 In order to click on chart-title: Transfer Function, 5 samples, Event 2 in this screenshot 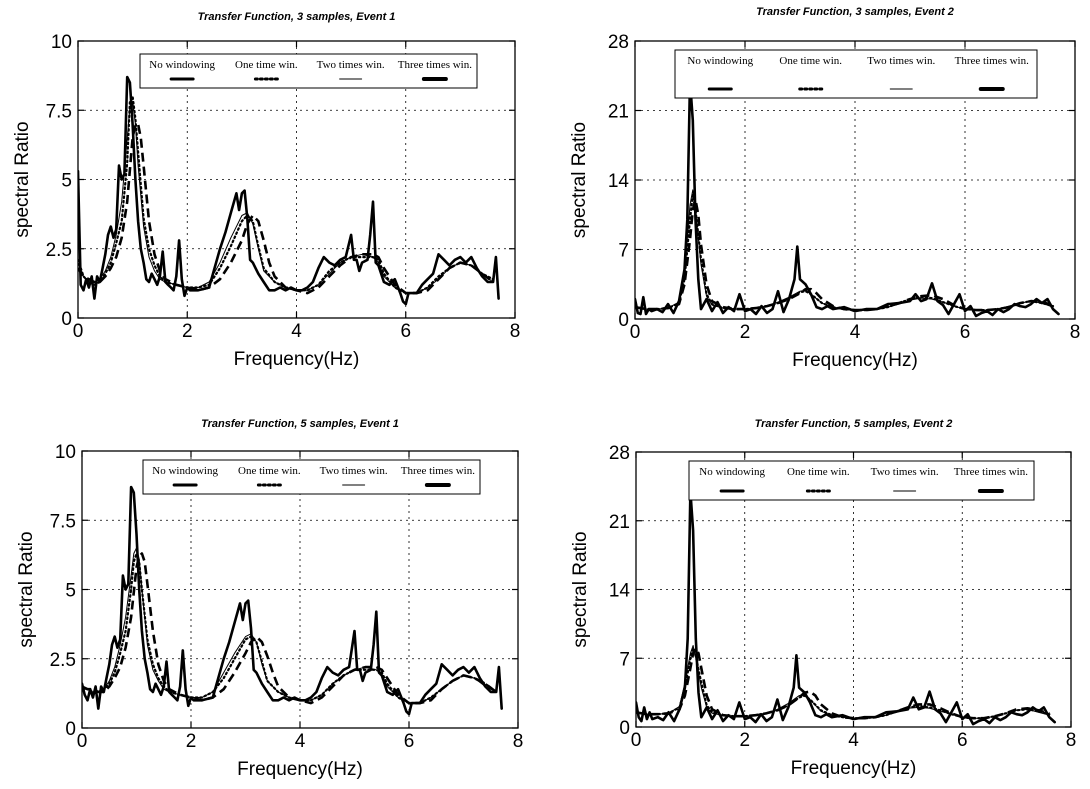, I will do `click(854, 424)`.